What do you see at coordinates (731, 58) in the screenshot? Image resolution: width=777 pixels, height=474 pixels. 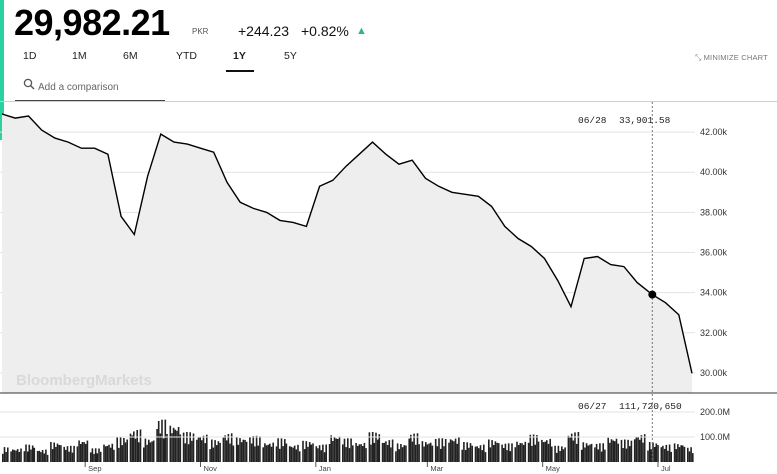 I see `minimize-chart-button: ⤡ MINIMIZE CHART` at bounding box center [731, 58].